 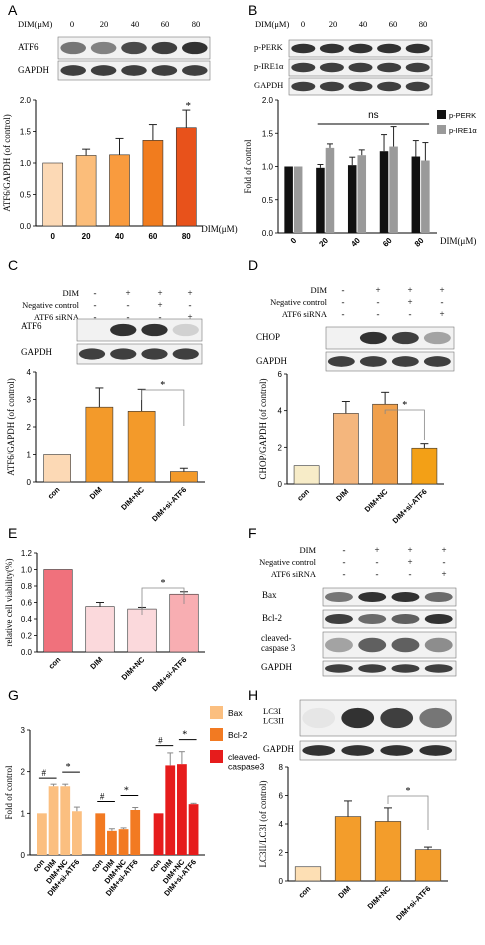 What do you see at coordinates (185, 330) in the screenshot?
I see `blot-C-atf6-band` at bounding box center [185, 330].